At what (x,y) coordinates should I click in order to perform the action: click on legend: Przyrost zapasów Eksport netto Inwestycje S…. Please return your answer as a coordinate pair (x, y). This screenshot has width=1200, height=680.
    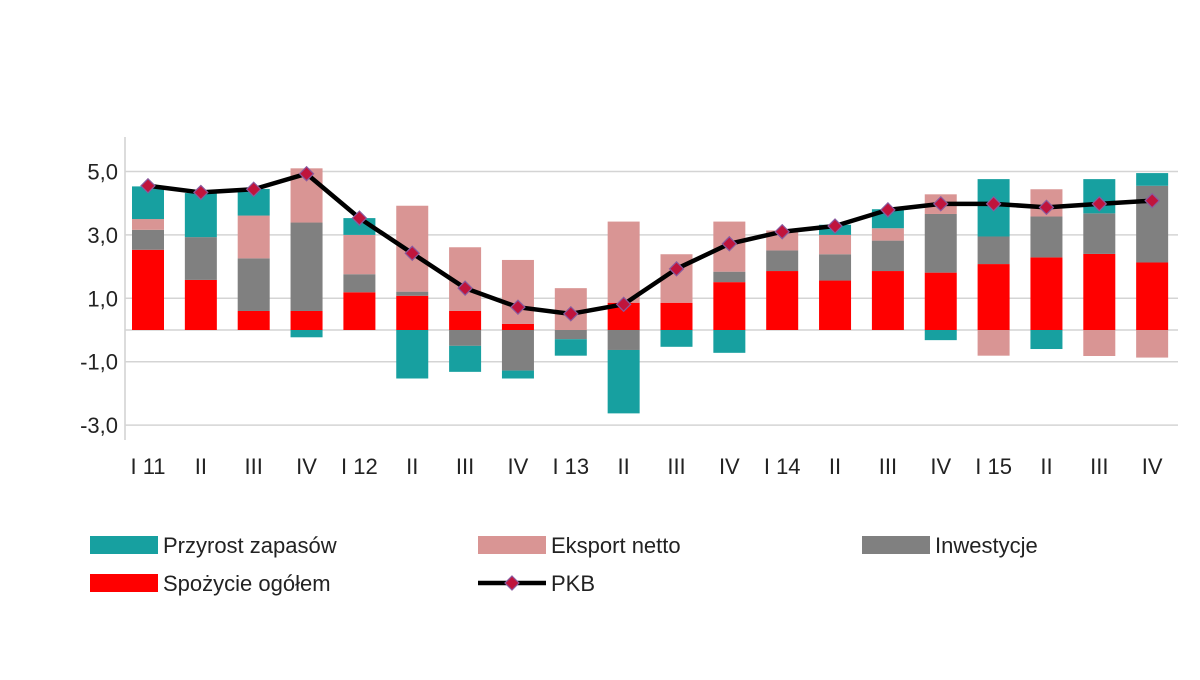
    Looking at the image, I should click on (564, 564).